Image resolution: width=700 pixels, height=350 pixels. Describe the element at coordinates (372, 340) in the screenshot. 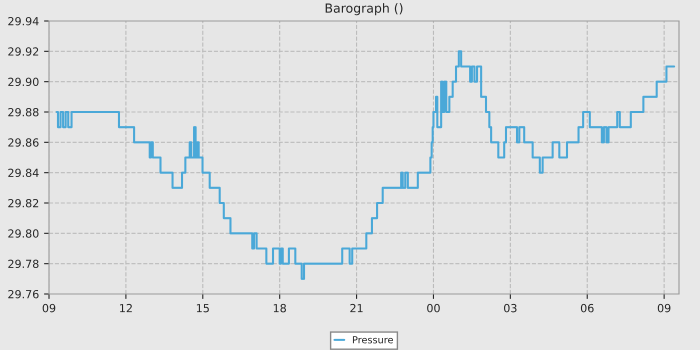

I see `legend-label: Pressure` at that location.